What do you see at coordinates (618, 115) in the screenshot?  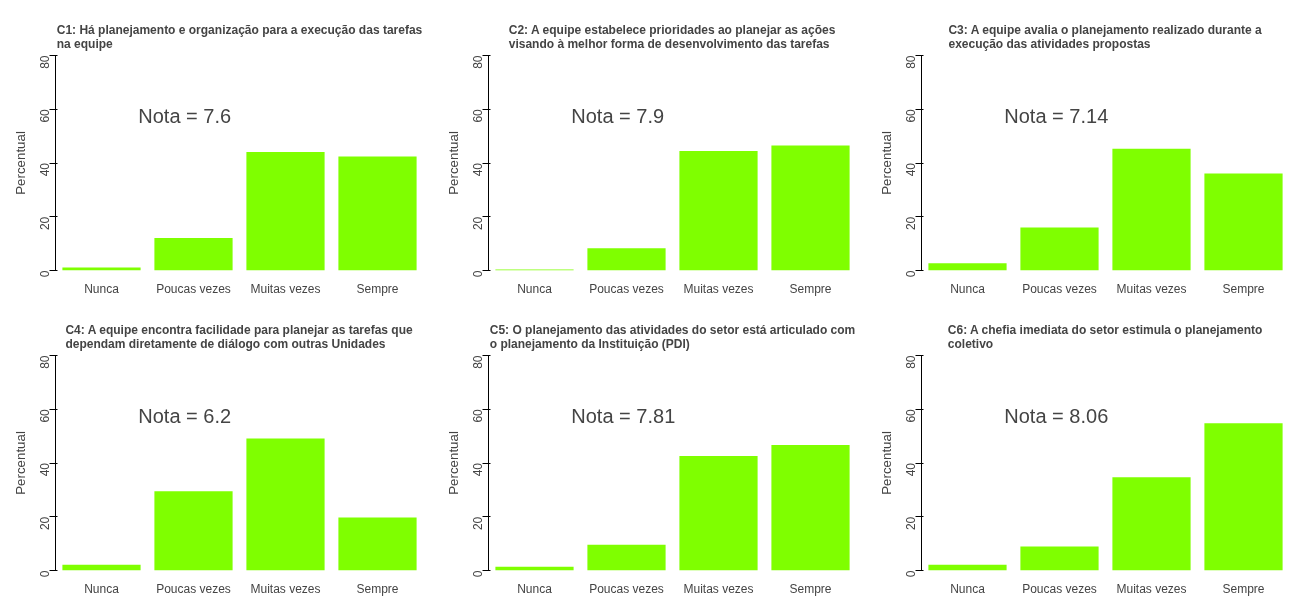 I see `annotation: Nota = 7.9` at bounding box center [618, 115].